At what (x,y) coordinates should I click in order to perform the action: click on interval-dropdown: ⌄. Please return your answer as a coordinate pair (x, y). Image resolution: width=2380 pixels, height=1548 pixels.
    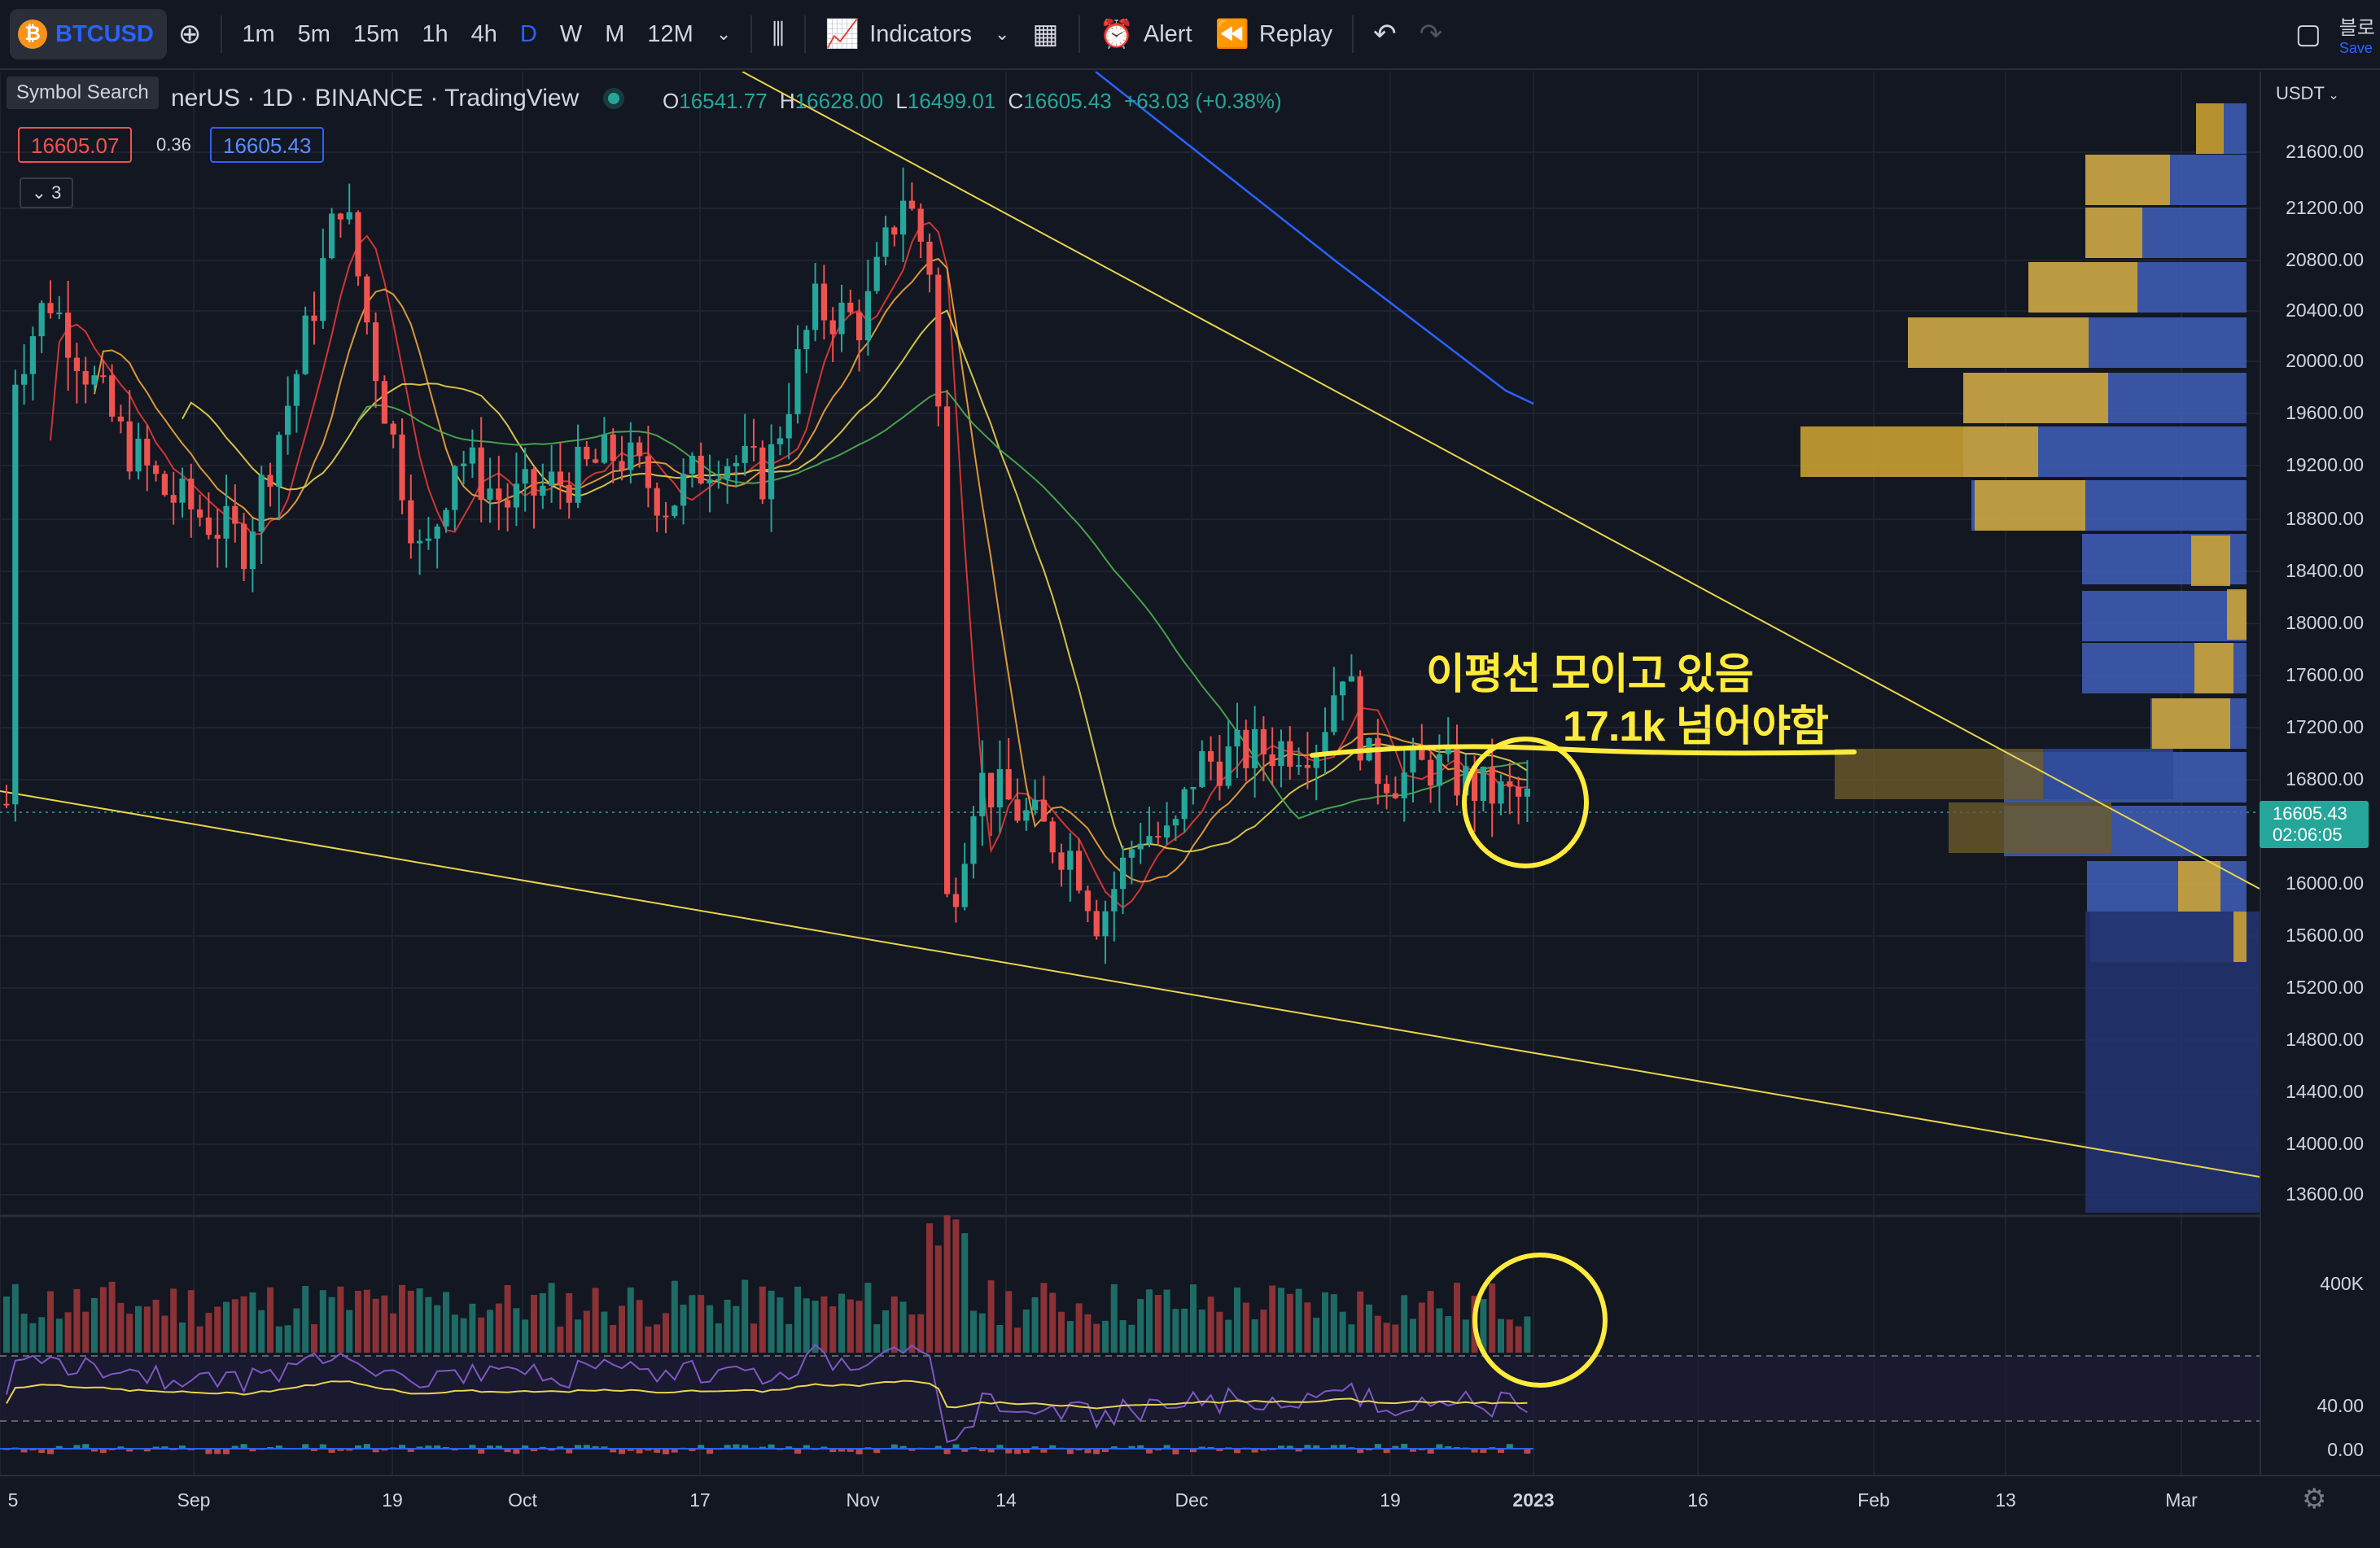
    Looking at the image, I should click on (723, 34).